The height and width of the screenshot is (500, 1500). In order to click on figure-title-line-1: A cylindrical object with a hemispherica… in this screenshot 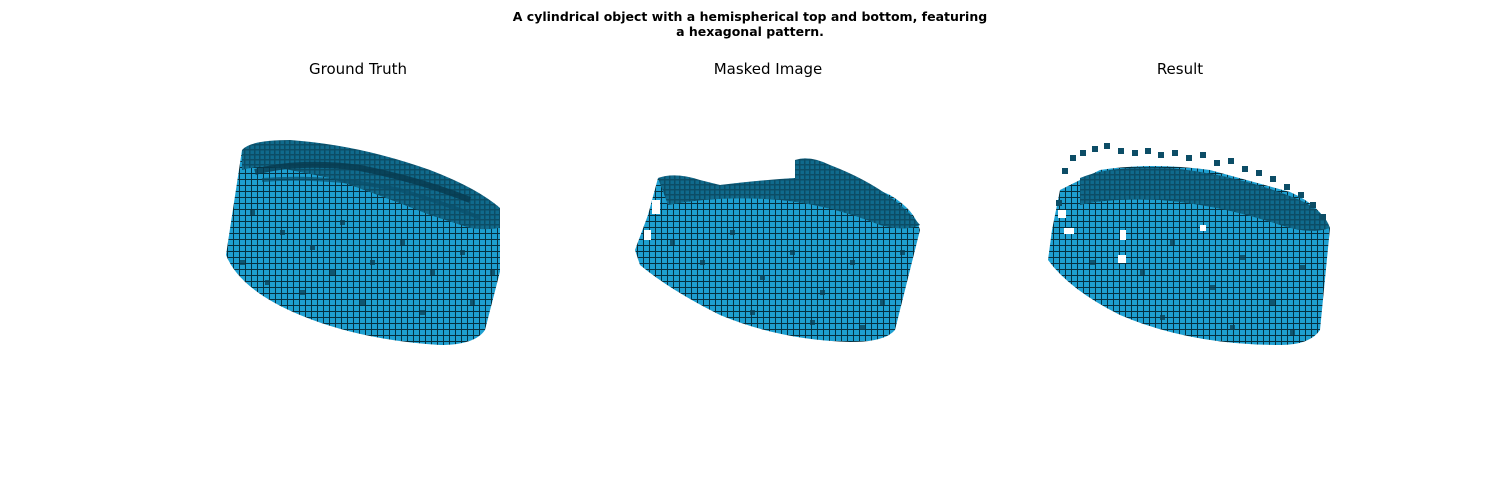, I will do `click(750, 16)`.